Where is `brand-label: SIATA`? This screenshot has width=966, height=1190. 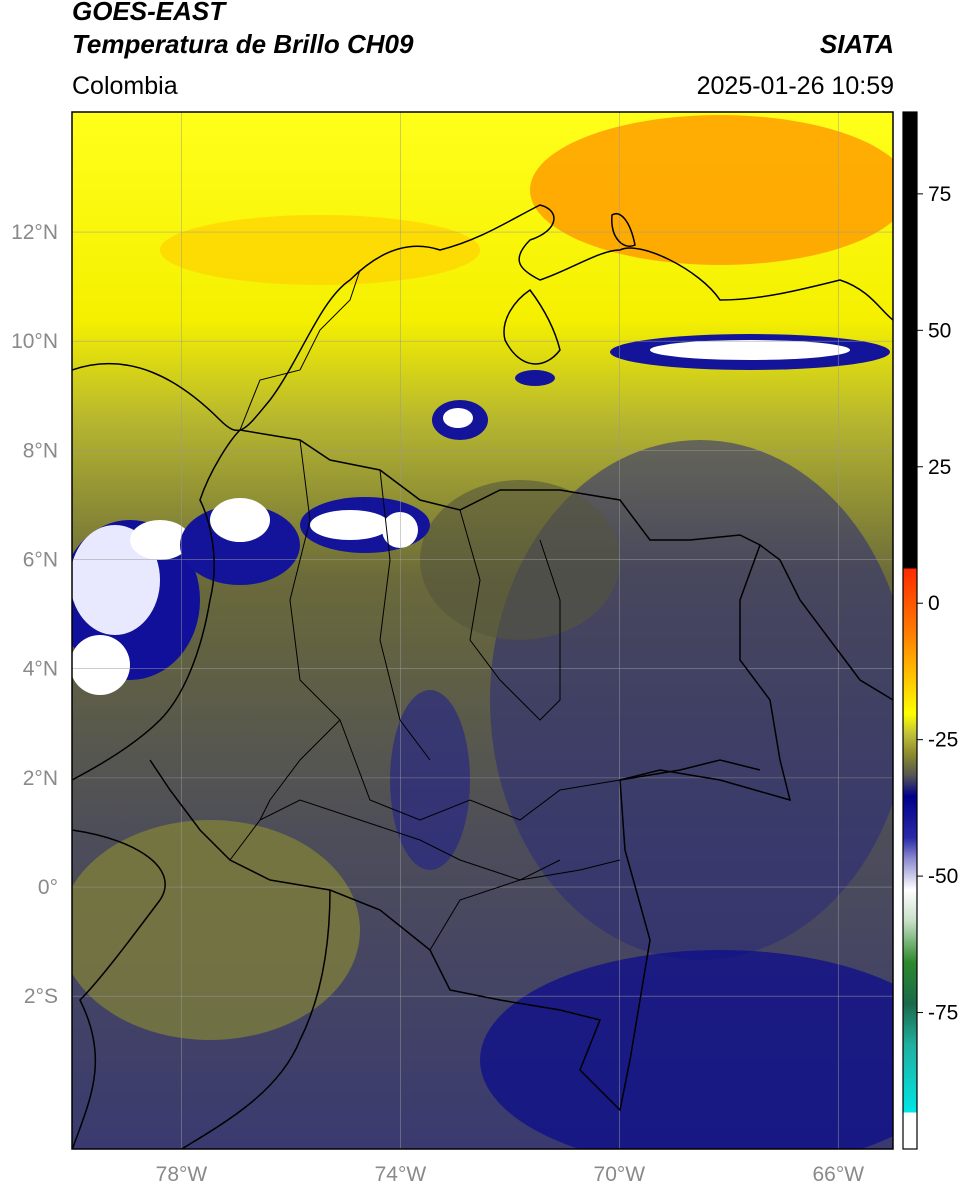
brand-label: SIATA is located at coordinates (856, 44).